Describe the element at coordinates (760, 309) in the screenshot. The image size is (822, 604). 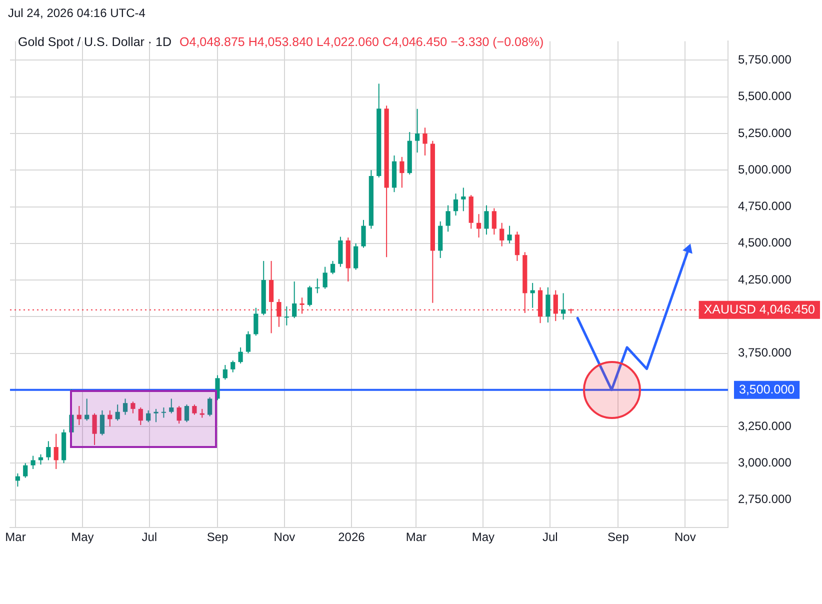
I see `ref-line-label: XAUUSD 4,046.450` at that location.